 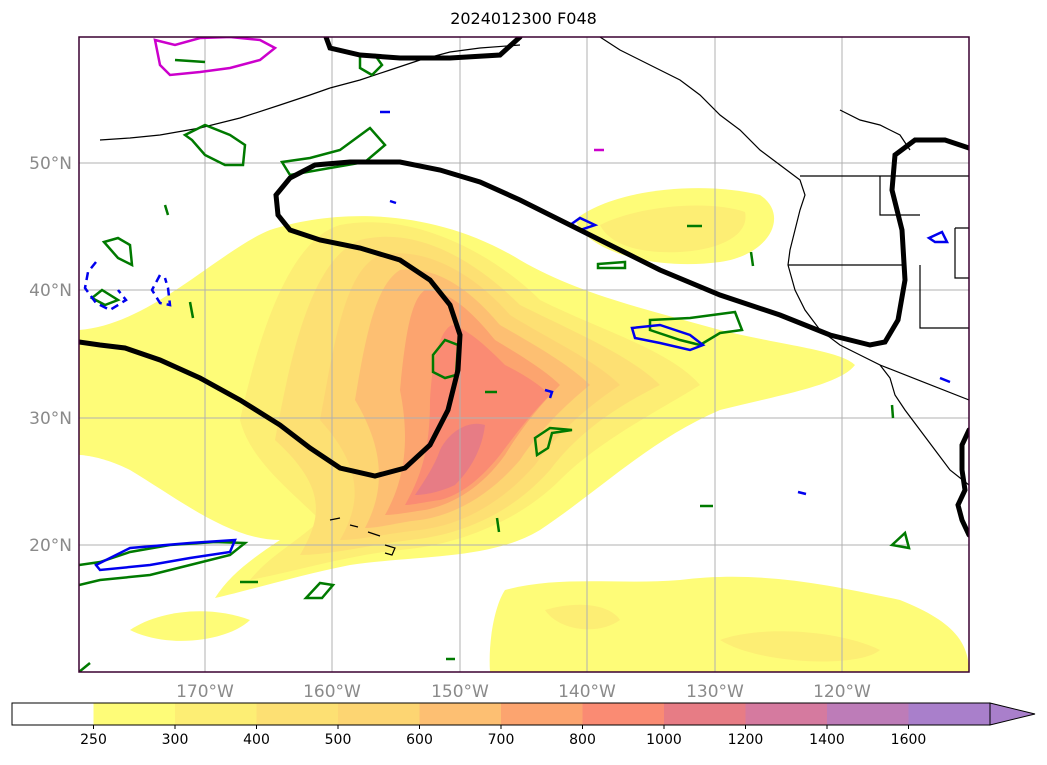 I want to click on longitude-label-150w: 150°W, so click(x=460, y=692).